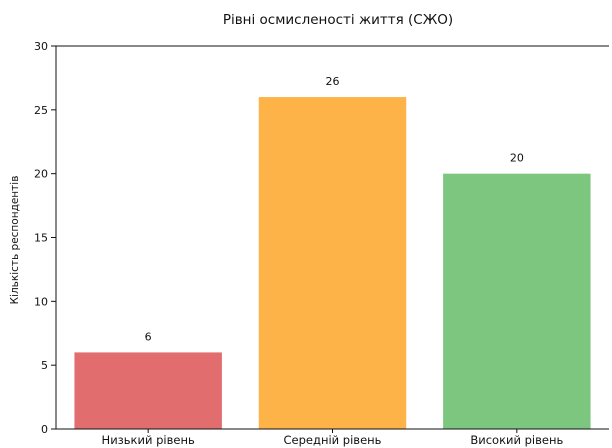 This screenshot has width=612, height=448. I want to click on chart-title: Рівні осмисленості життя (СЖО), so click(338, 20).